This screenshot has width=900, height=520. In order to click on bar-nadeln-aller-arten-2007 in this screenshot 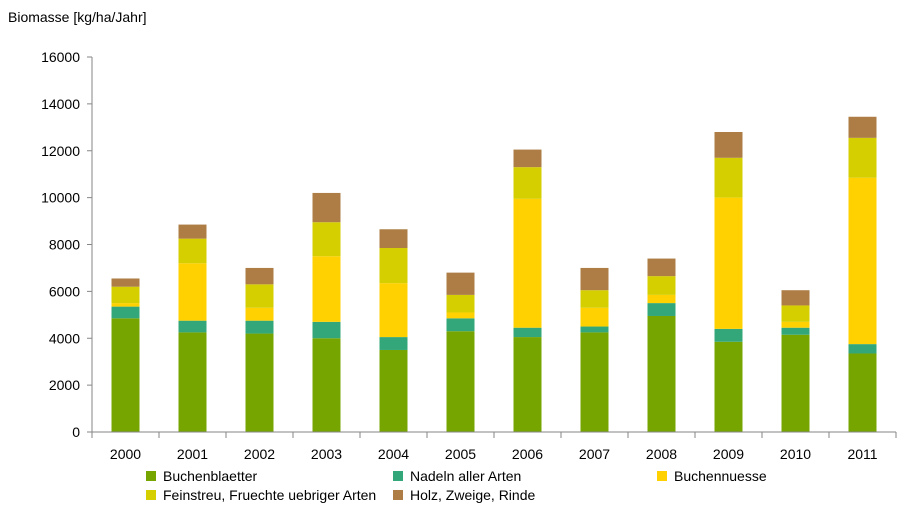, I will do `click(594, 329)`.